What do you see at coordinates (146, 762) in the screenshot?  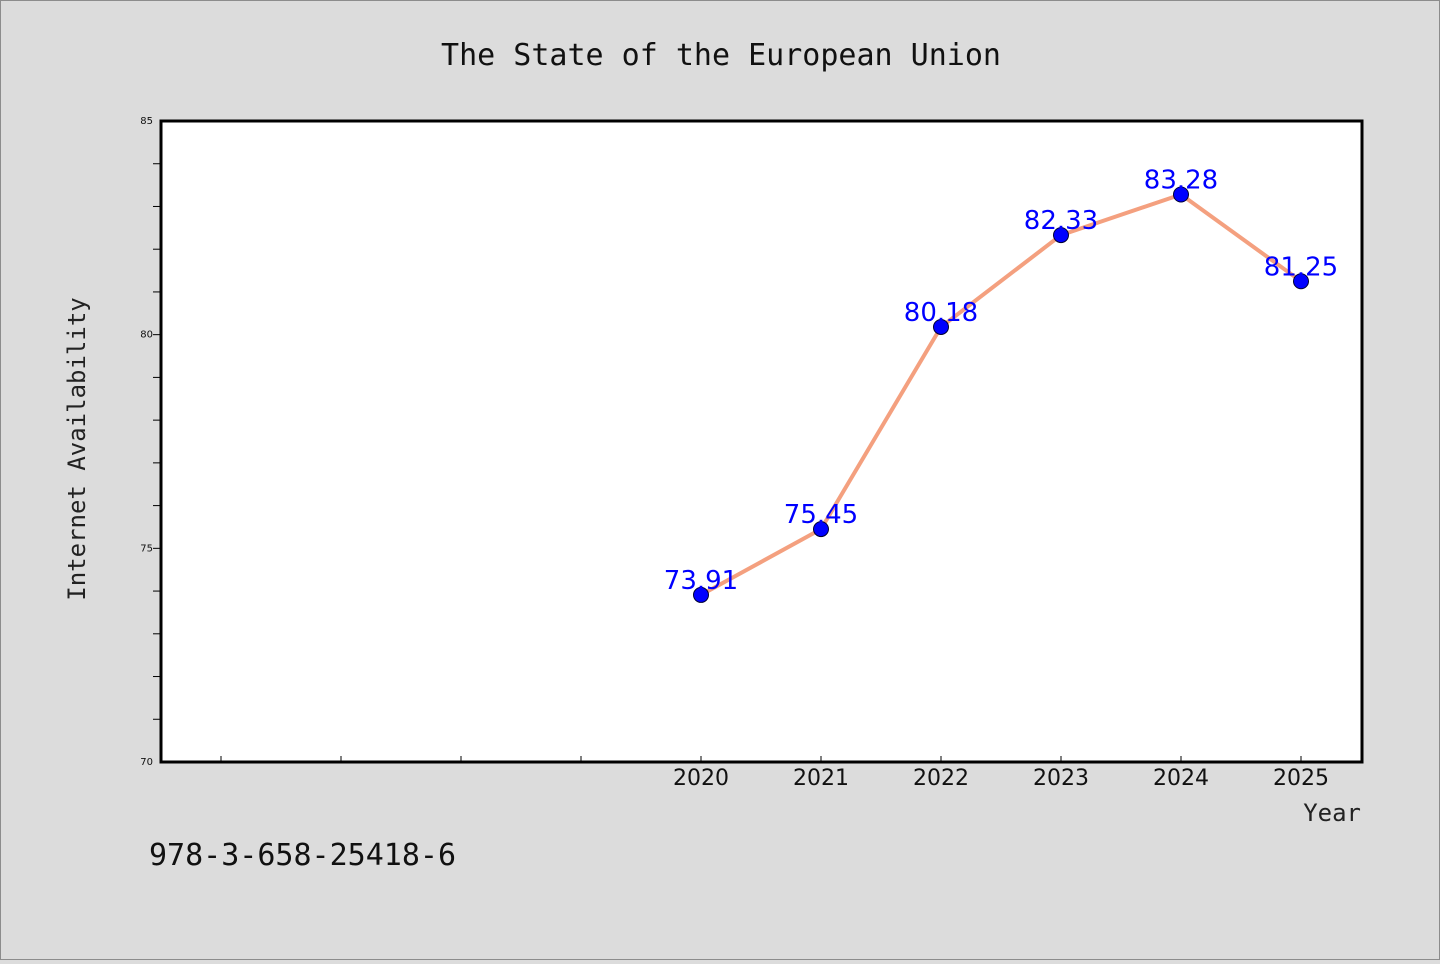 I see `y-tick-label: 70` at bounding box center [146, 762].